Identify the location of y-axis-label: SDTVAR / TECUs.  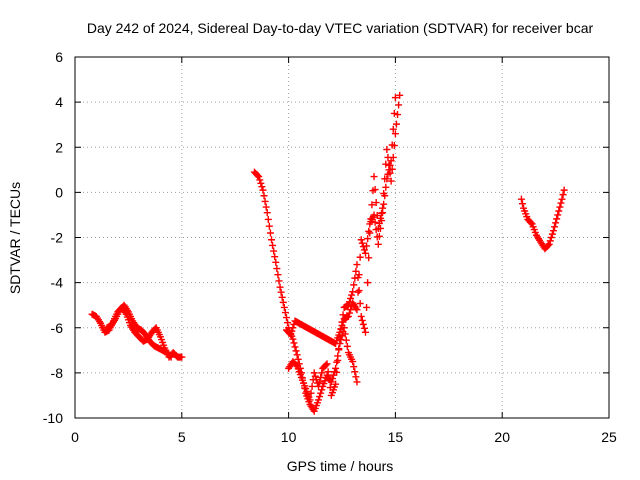
(15, 238).